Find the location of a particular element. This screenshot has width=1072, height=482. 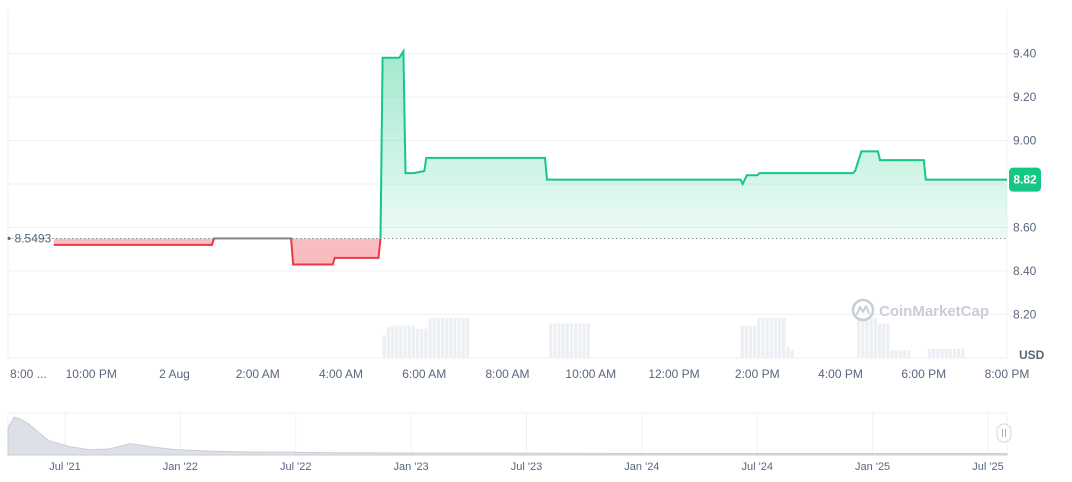

current-price-label: 8.82 is located at coordinates (1025, 180).